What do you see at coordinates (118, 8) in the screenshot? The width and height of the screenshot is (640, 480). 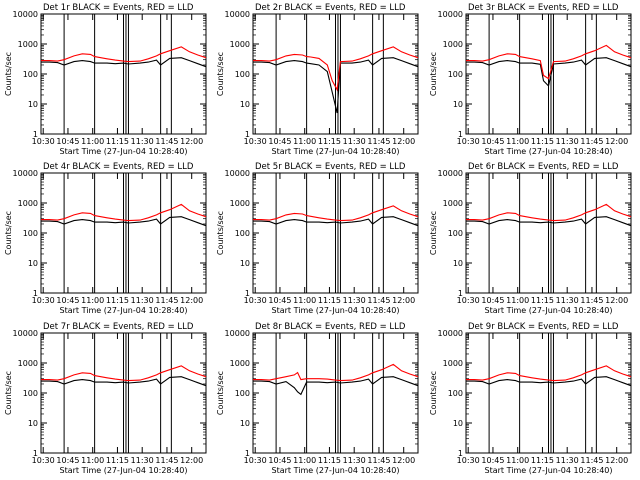 I see `panel-title: Det 1r BLACK = Events, RED = LLD` at bounding box center [118, 8].